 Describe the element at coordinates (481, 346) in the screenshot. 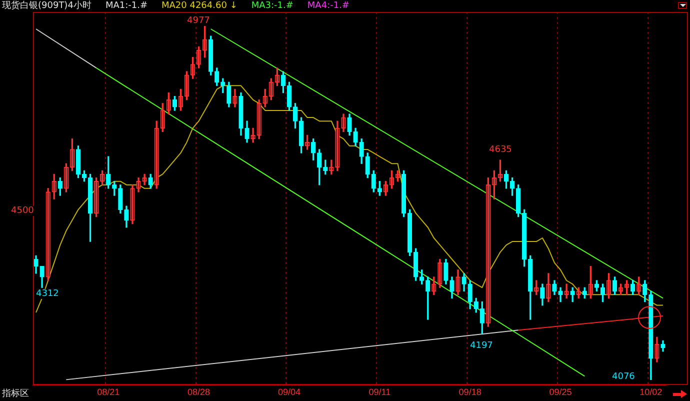

I see `annotation: 4197` at that location.